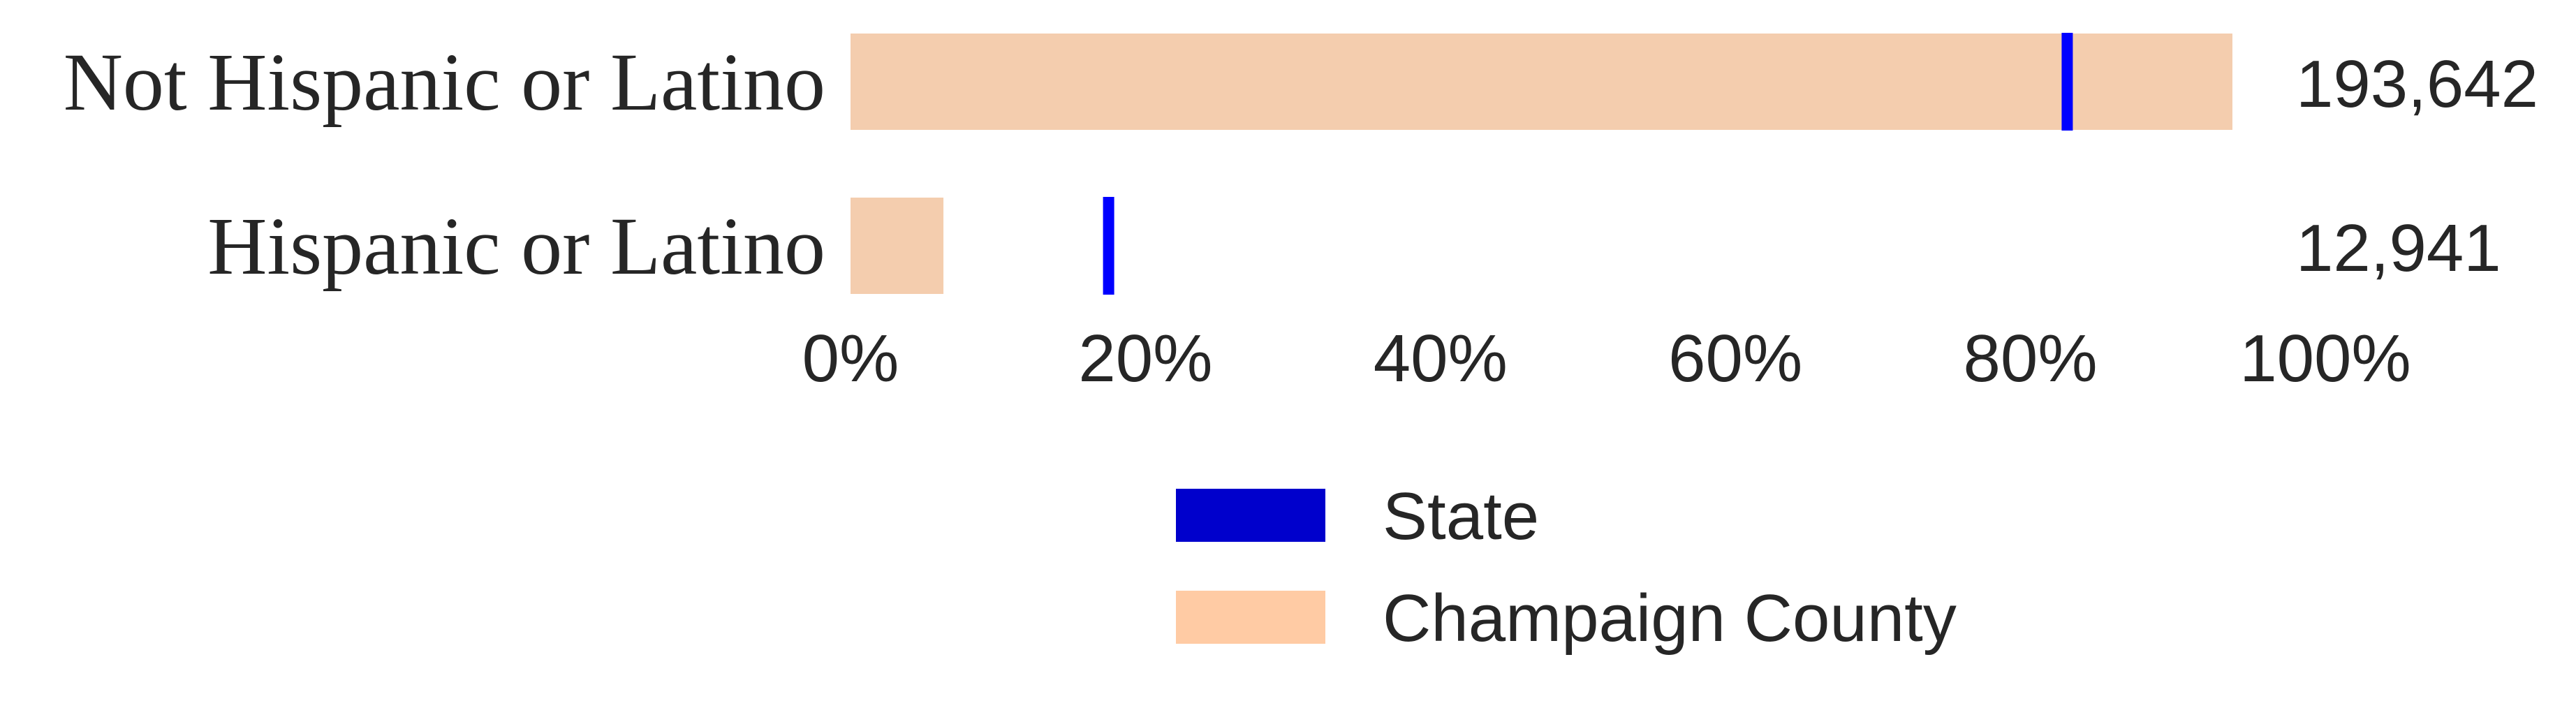 The height and width of the screenshot is (708, 2576). I want to click on count-label: 193,642, so click(2417, 84).